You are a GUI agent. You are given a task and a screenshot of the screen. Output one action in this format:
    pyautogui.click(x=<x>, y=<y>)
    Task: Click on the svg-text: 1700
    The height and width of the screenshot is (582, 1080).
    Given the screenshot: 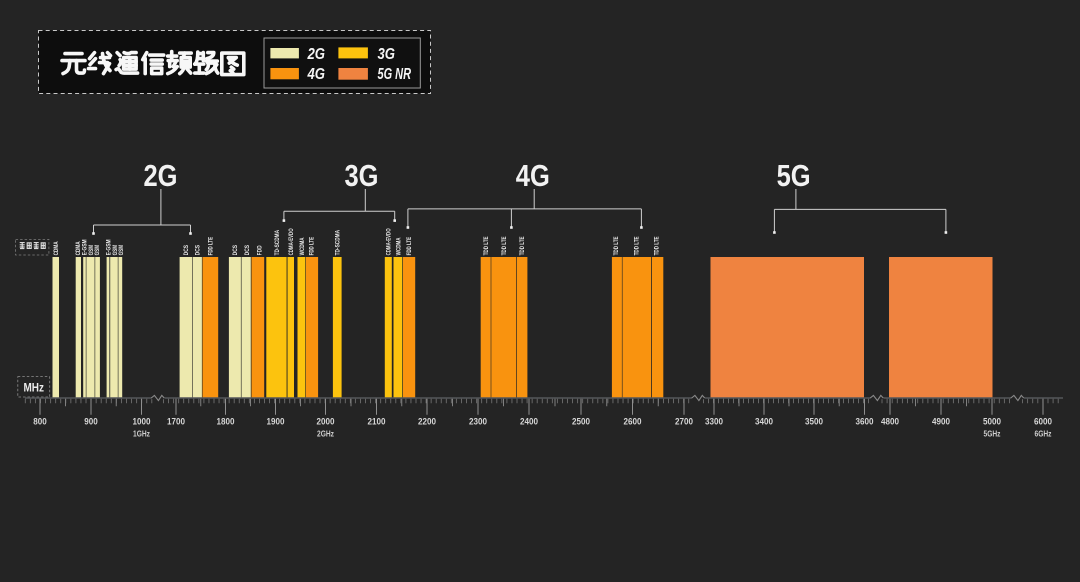 What is the action you would take?
    pyautogui.click(x=176, y=422)
    